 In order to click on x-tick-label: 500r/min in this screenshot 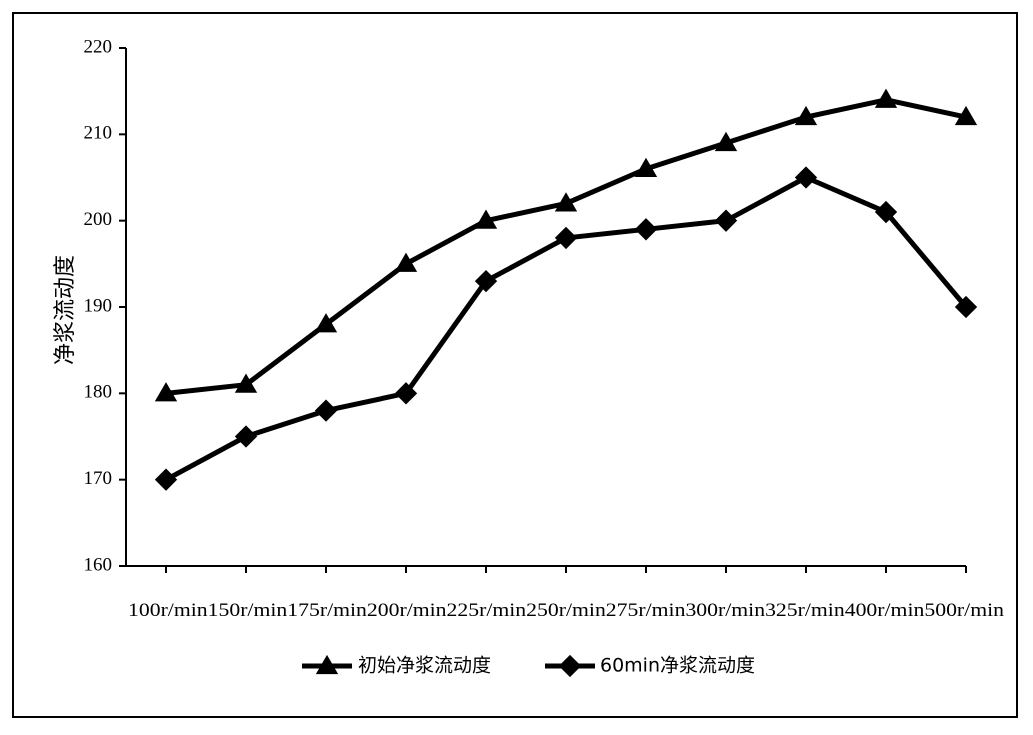, I will do `click(964, 610)`.